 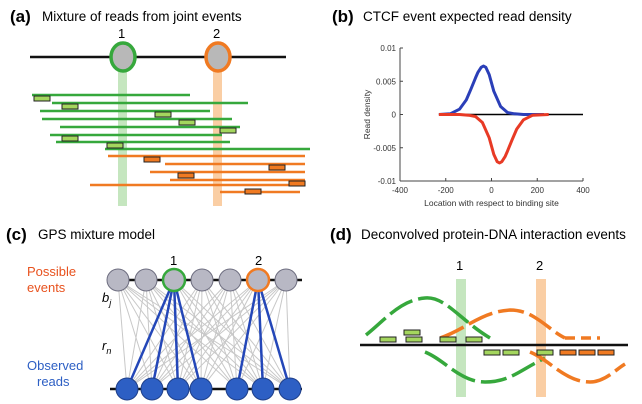 I want to click on x-tick-label: -400, so click(x=400, y=190).